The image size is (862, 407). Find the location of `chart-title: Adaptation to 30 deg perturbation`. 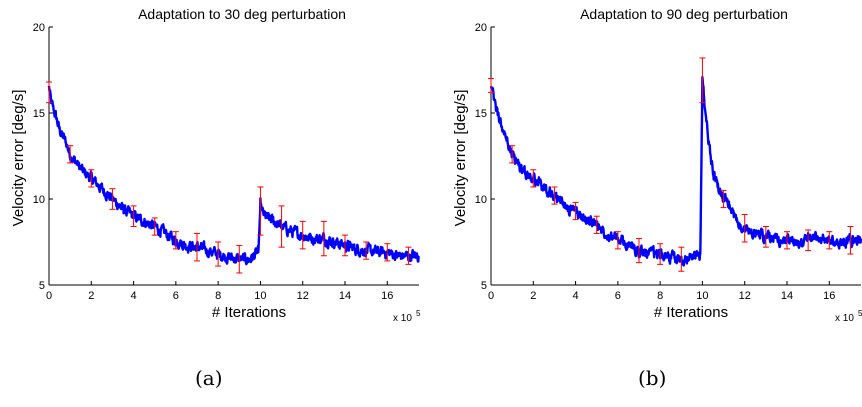

chart-title: Adaptation to 30 deg perturbation is located at coordinates (242, 14).